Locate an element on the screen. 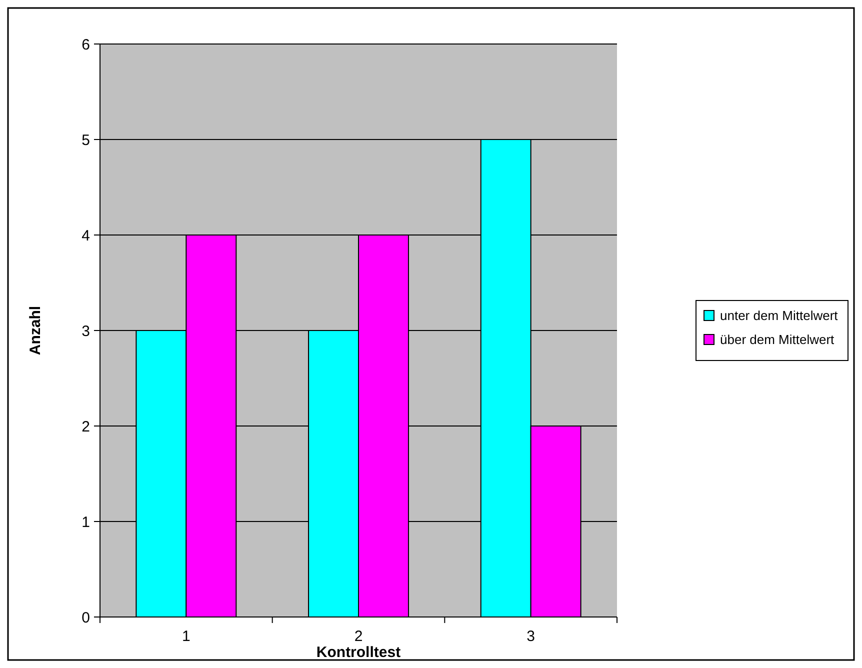 This screenshot has width=862, height=668. x-tick-label: 3 is located at coordinates (531, 636).